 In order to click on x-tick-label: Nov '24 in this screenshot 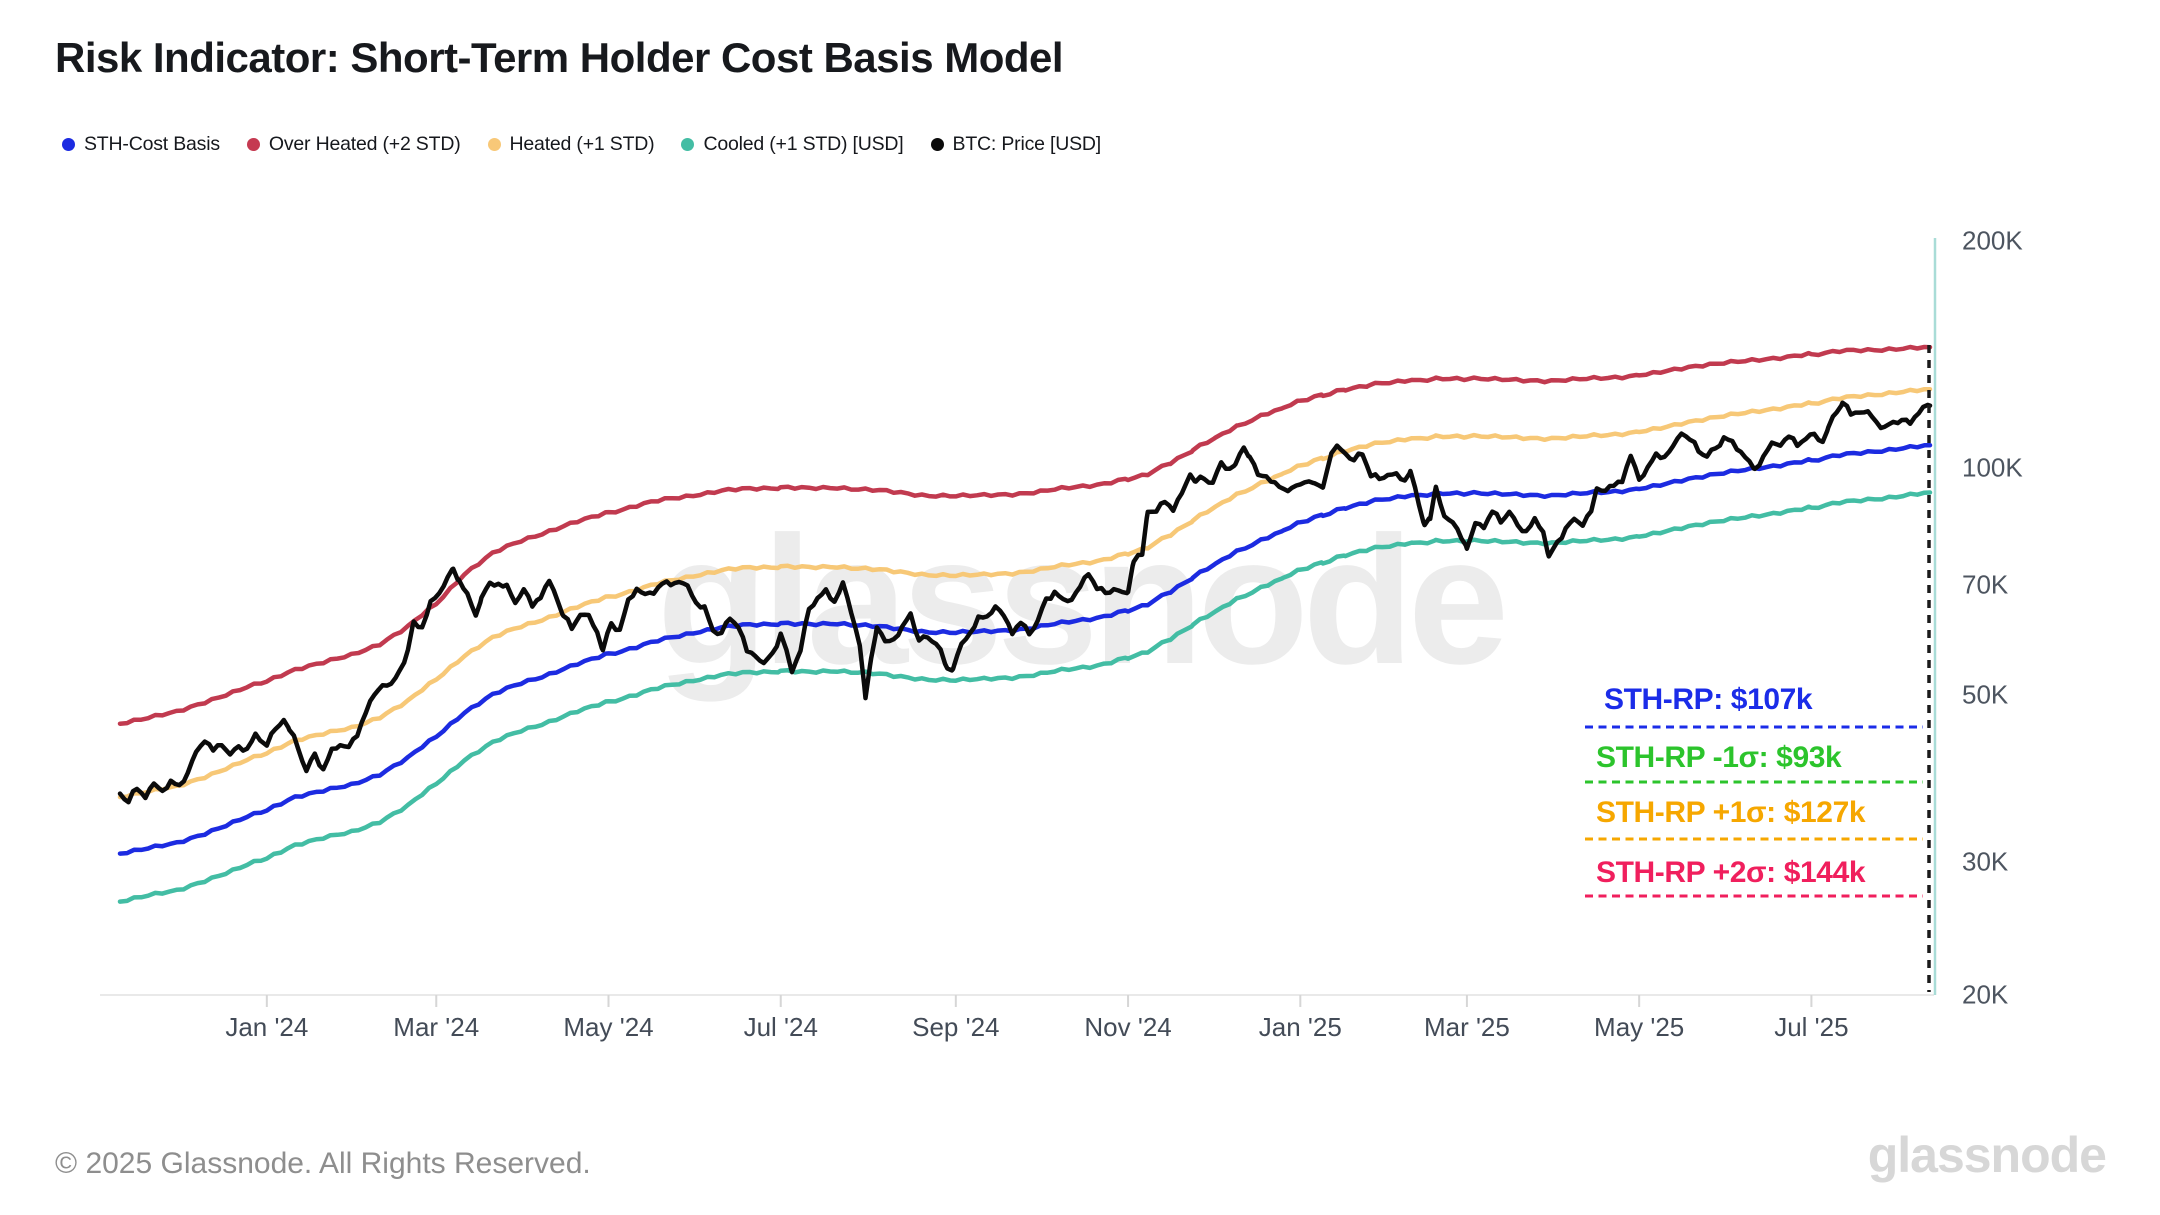, I will do `click(1128, 1027)`.